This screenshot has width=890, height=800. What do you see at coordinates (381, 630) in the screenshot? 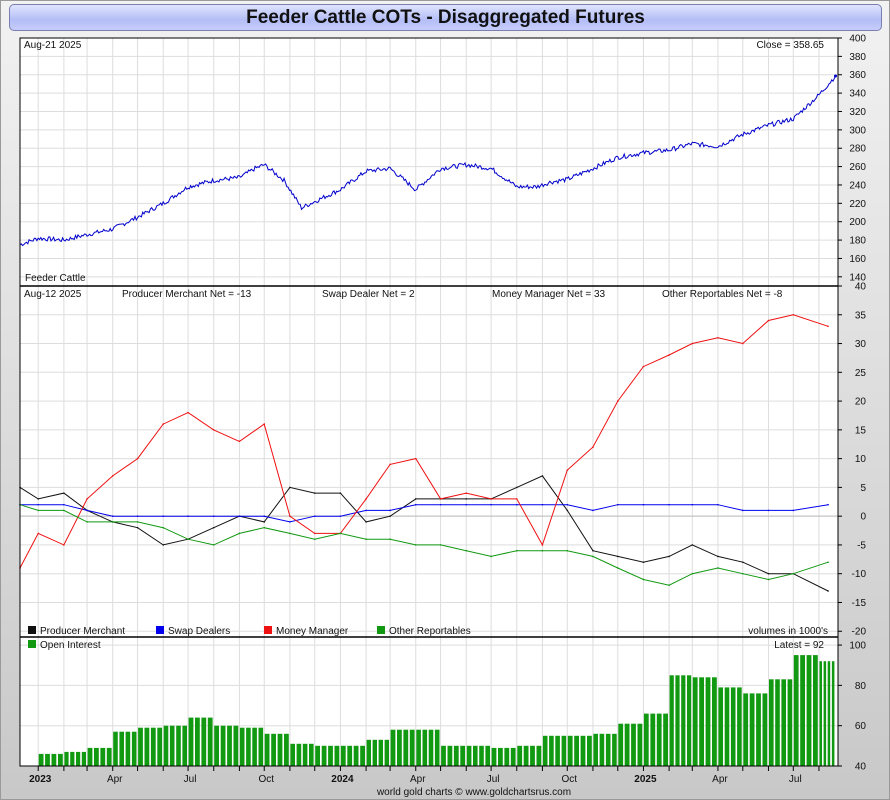
I see `legend-swatch-other` at bounding box center [381, 630].